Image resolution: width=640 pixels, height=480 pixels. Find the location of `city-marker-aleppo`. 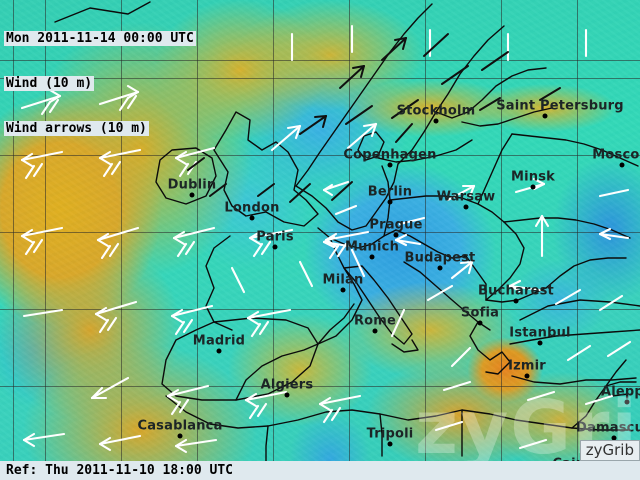

city-marker-aleppo is located at coordinates (627, 402).